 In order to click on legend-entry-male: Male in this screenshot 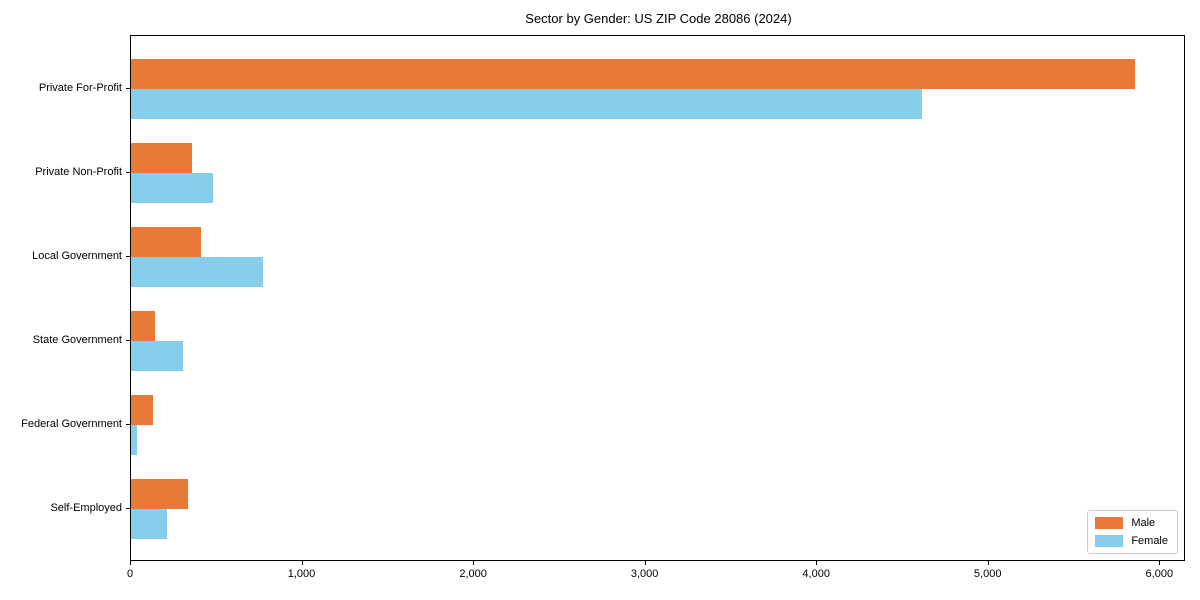, I will do `click(1131, 523)`.